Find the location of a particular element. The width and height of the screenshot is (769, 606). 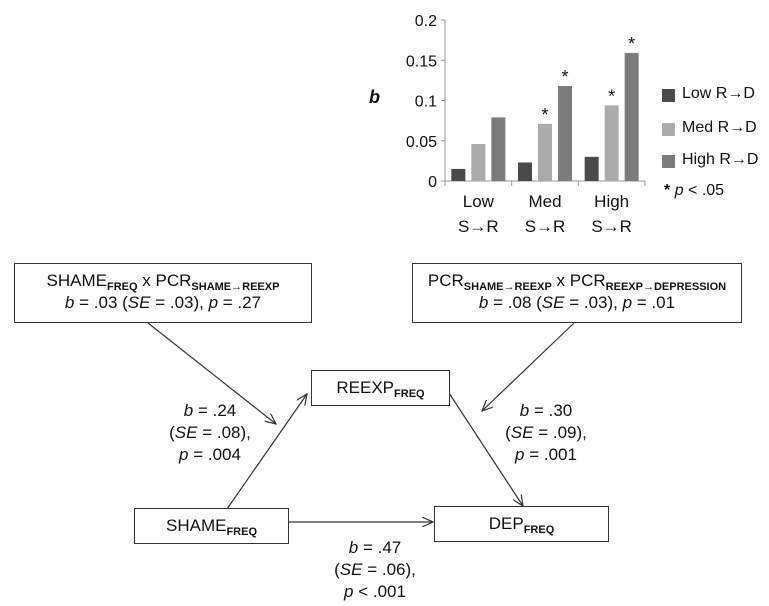

legend-label-high: High R→D is located at coordinates (720, 159).